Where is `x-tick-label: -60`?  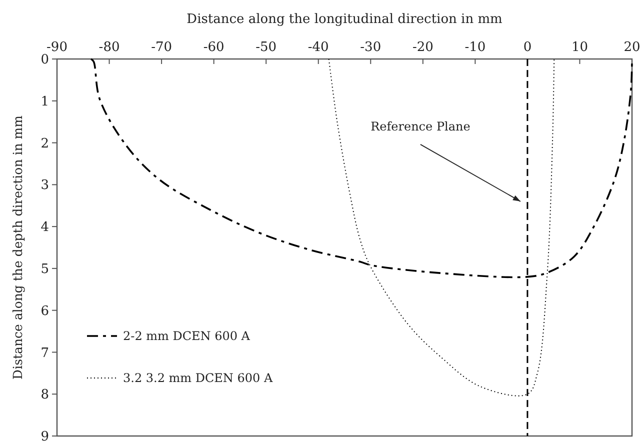 x-tick-label: -60 is located at coordinates (213, 47).